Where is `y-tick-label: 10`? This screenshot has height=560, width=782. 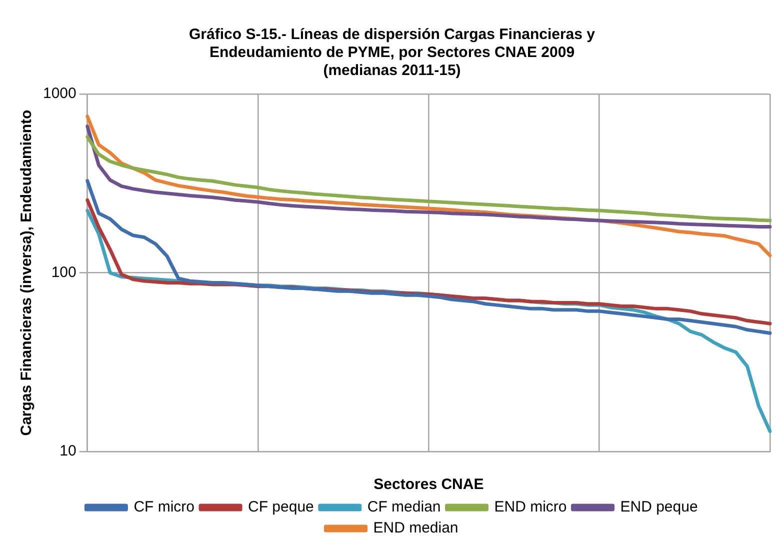 y-tick-label: 10 is located at coordinates (68, 451).